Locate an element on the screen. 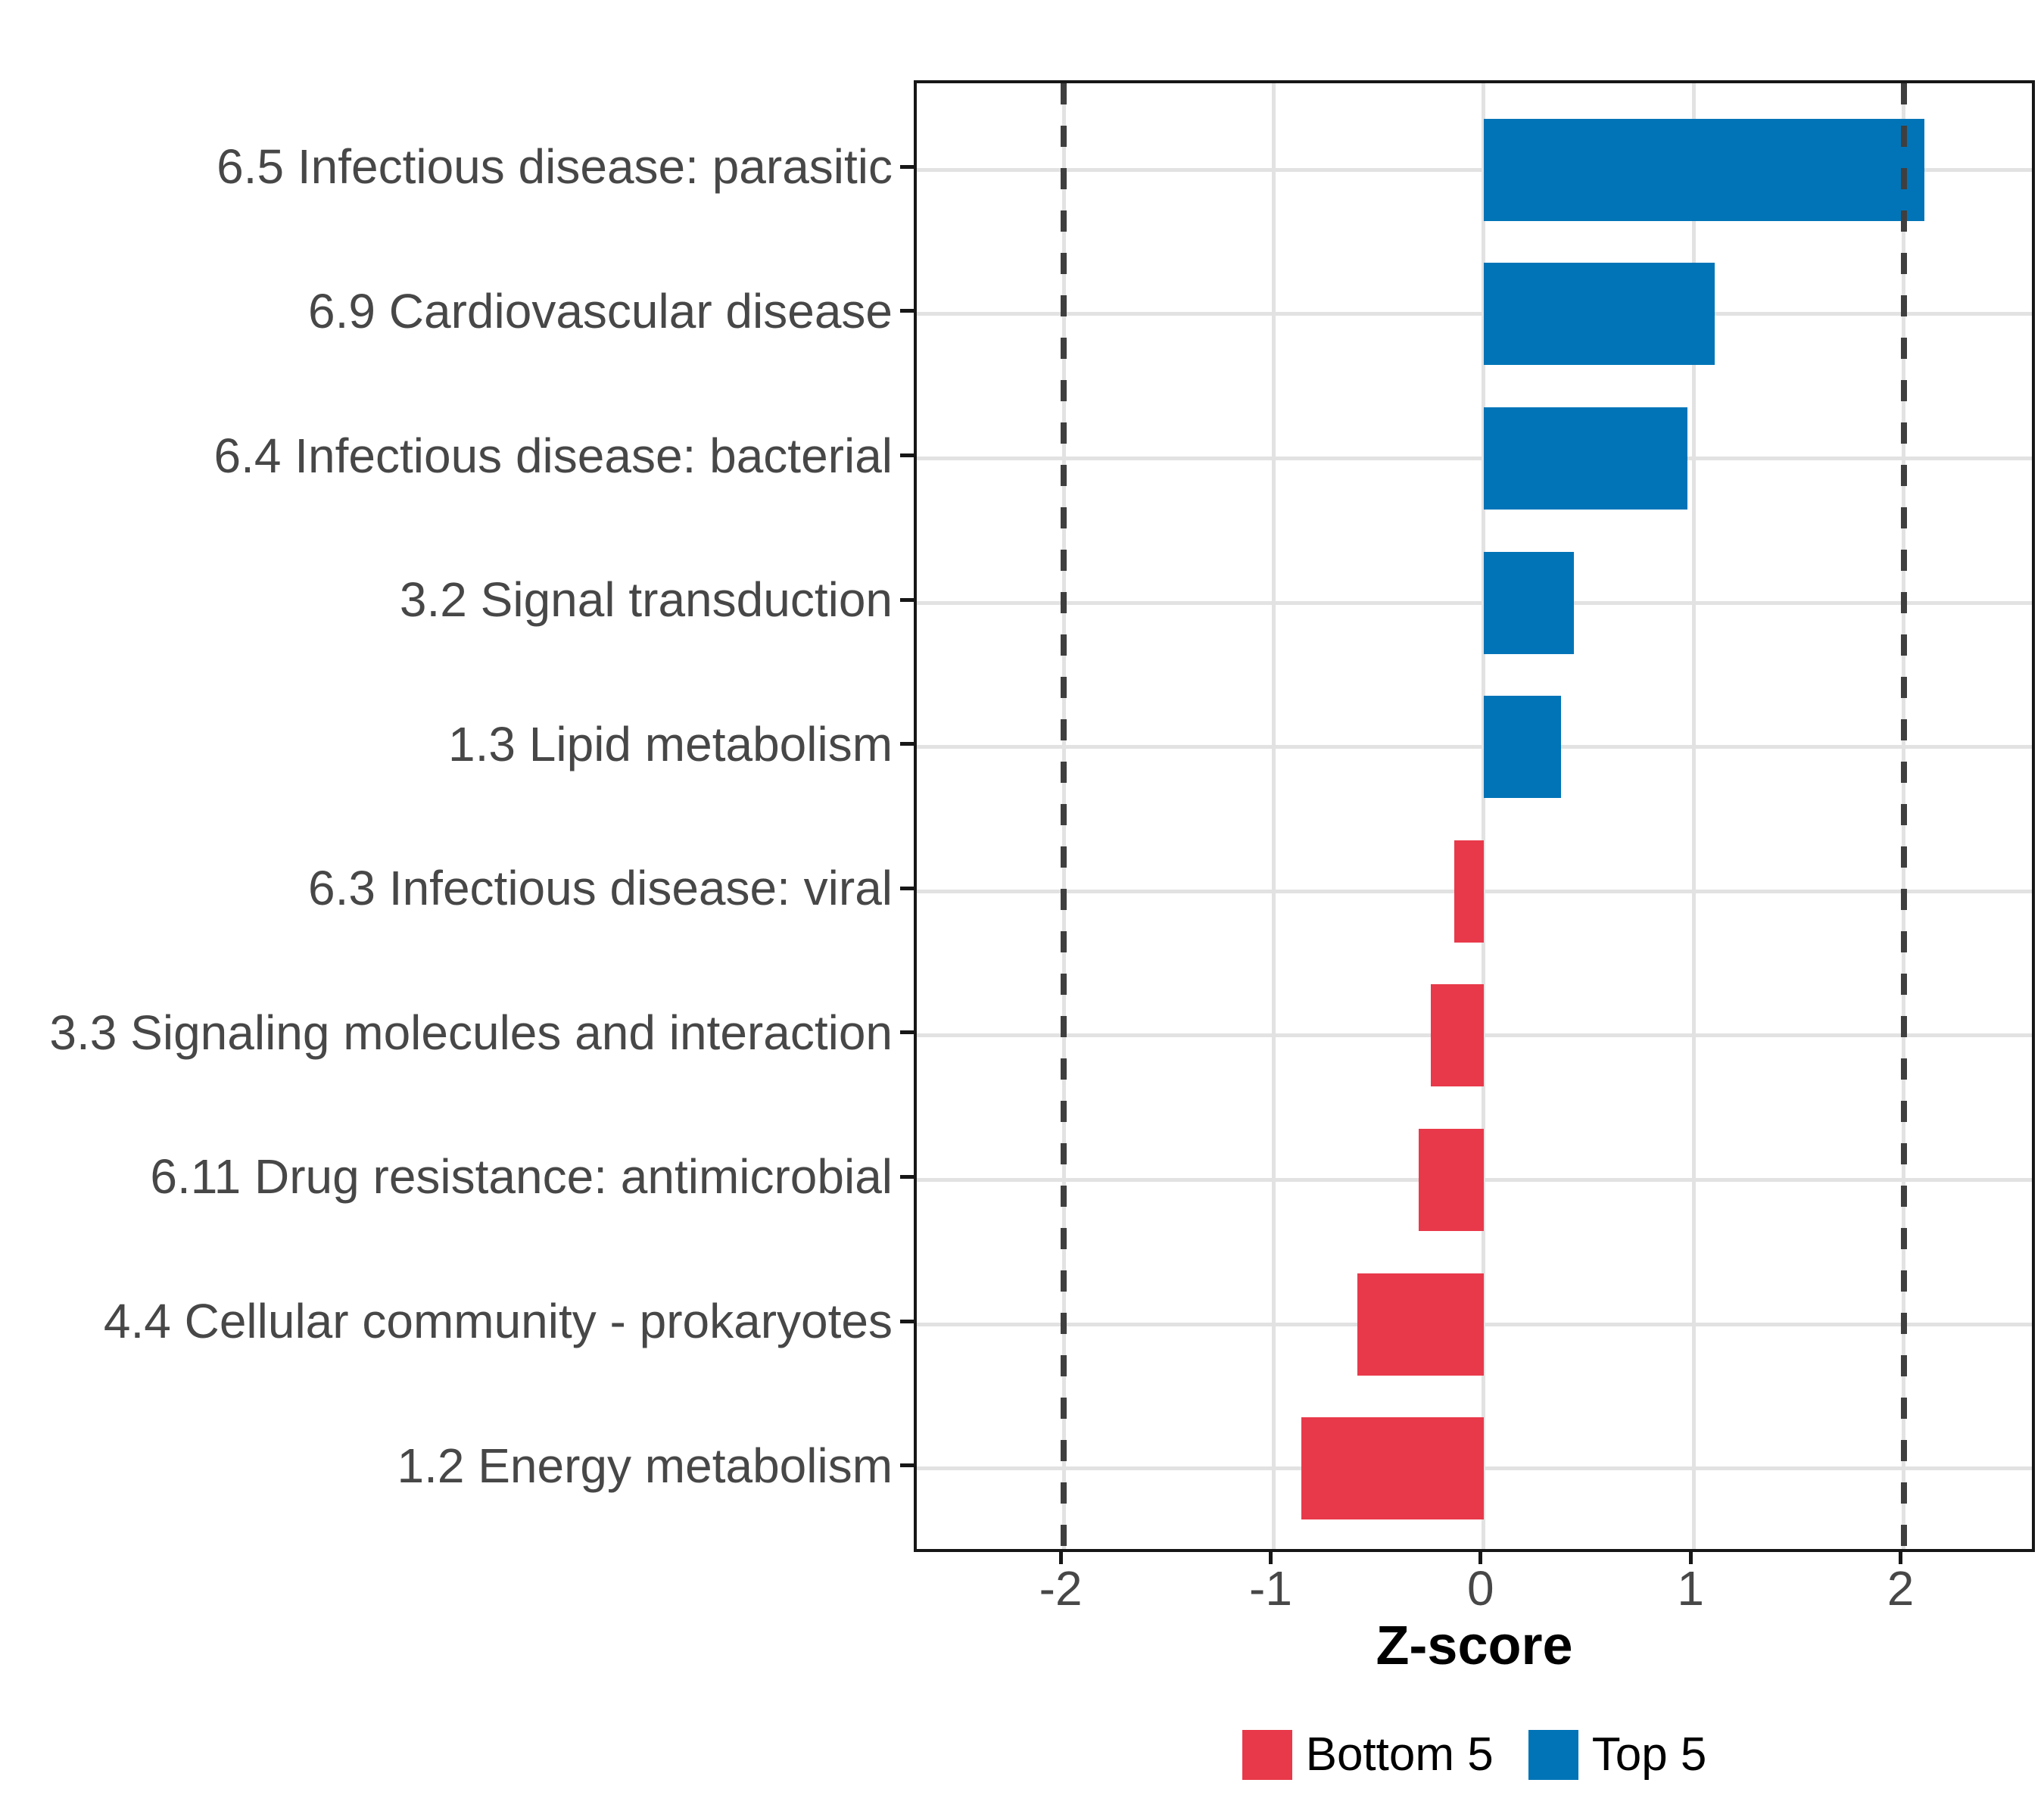  legend-item: Bottom 5 is located at coordinates (1368, 1755).